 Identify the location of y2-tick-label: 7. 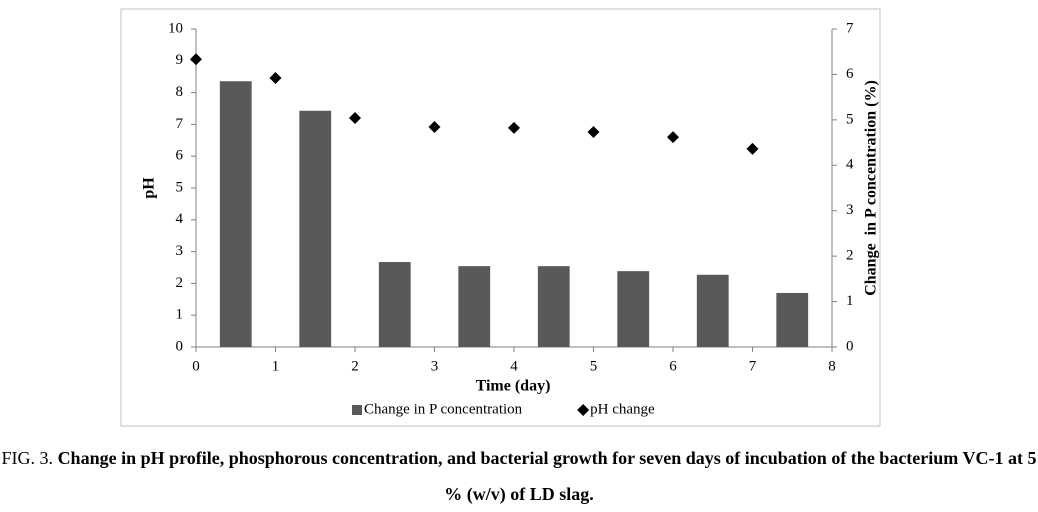
(850, 28).